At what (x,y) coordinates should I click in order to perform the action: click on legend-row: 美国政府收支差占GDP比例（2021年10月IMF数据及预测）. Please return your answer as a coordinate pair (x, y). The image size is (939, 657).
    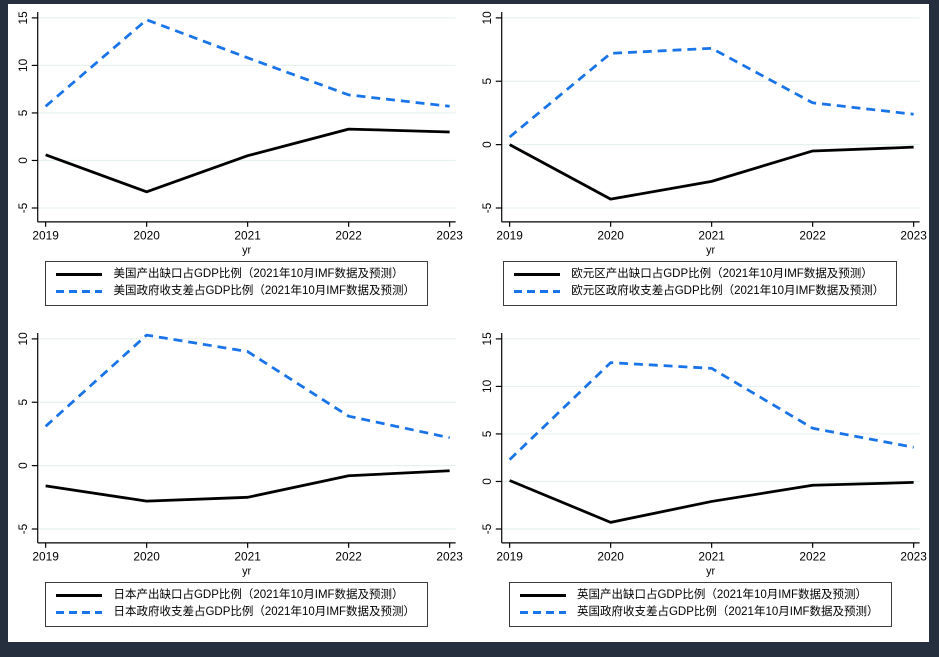
    Looking at the image, I should click on (235, 291).